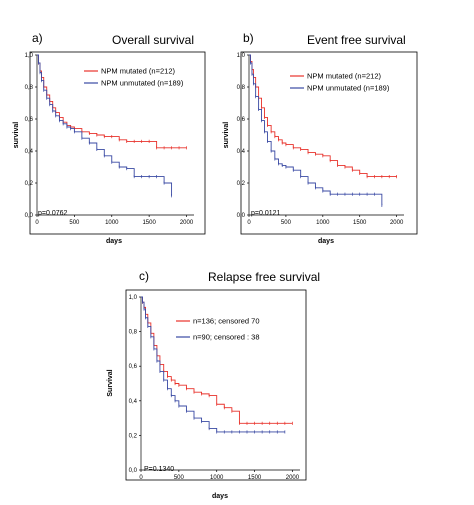  What do you see at coordinates (265, 213) in the screenshot?
I see `p-value-annotation: p=0.0121` at bounding box center [265, 213].